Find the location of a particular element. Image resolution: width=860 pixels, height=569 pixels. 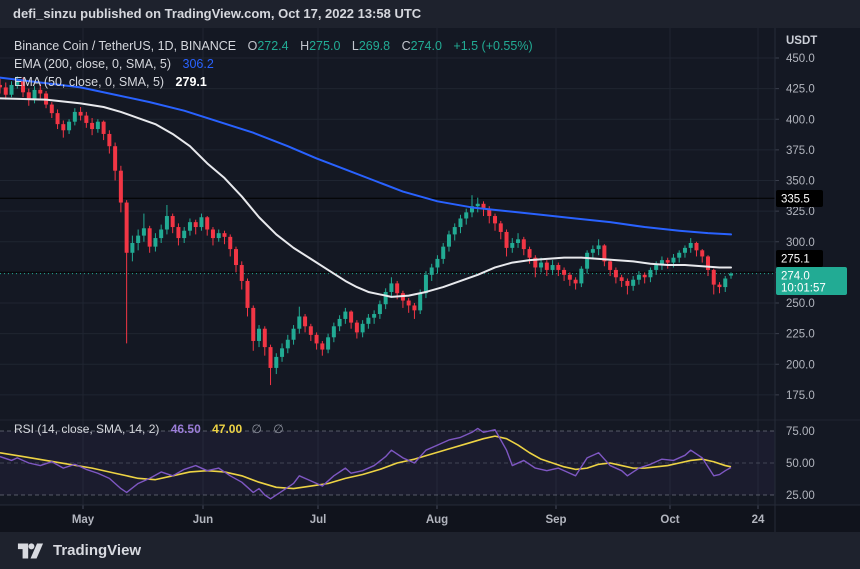

rsi-tick-label: 50.00 is located at coordinates (800, 464).